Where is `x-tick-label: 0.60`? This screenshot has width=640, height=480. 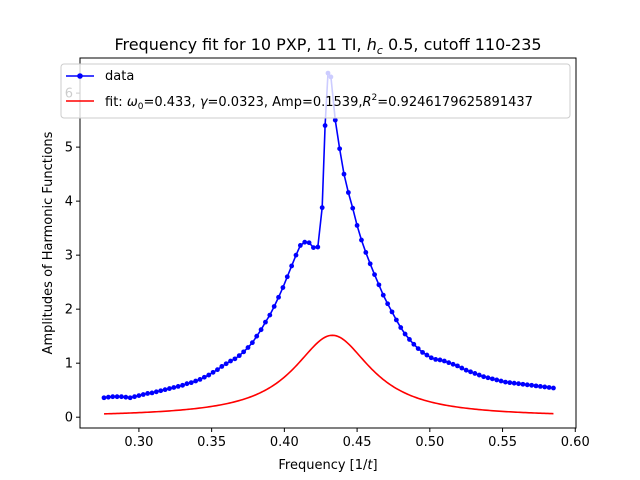
x-tick-label: 0.60 is located at coordinates (575, 442).